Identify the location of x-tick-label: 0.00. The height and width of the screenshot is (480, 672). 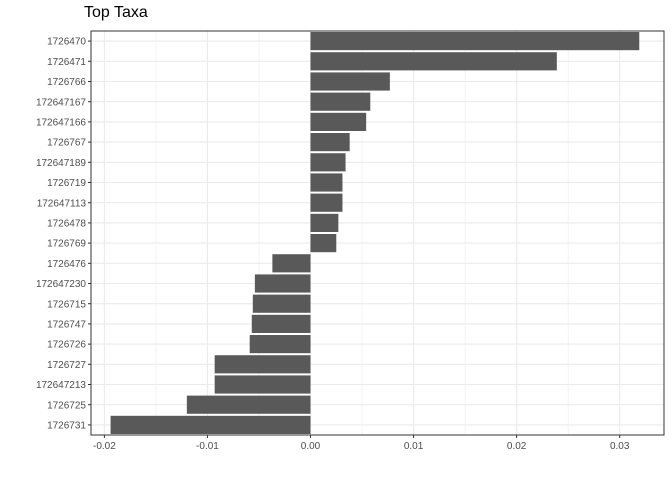
(311, 446).